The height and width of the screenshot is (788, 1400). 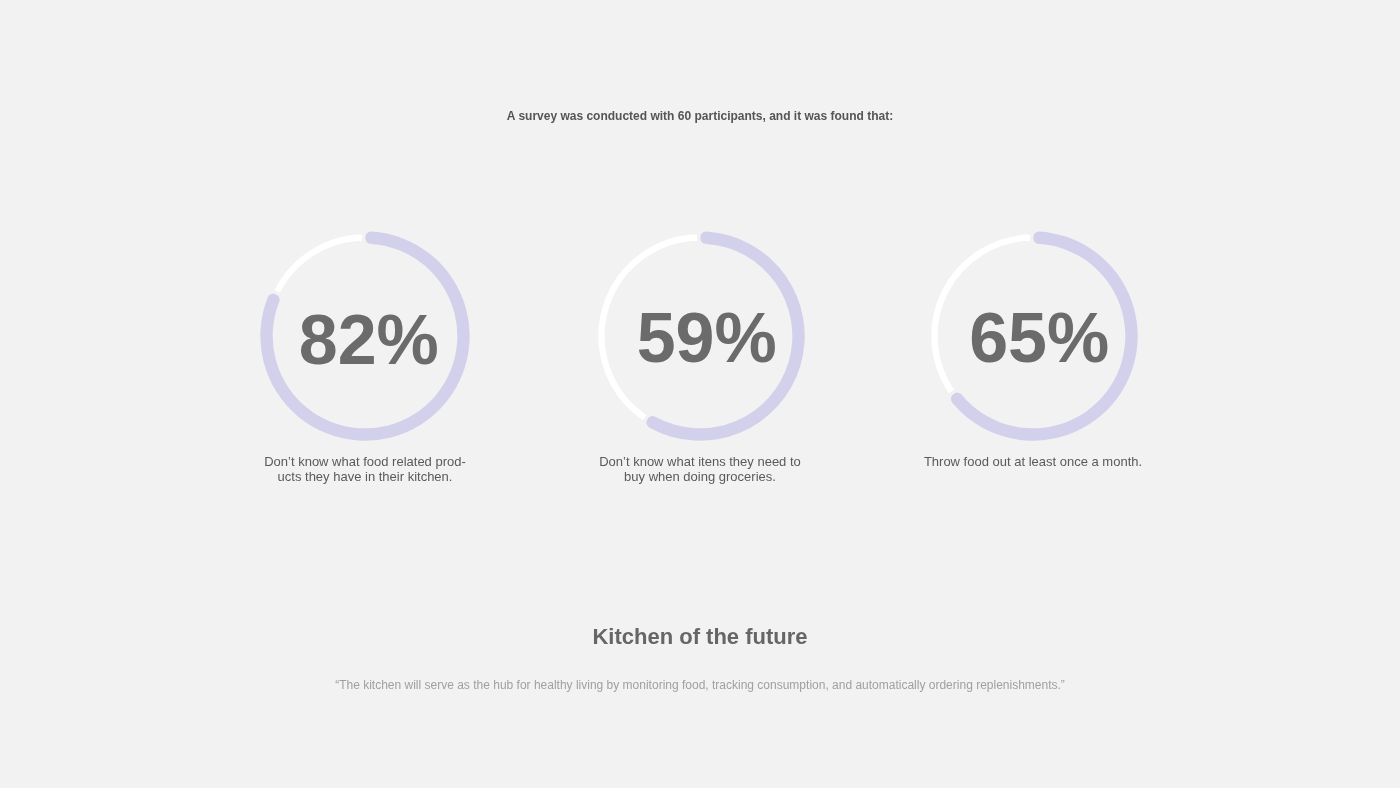 I want to click on text: Kitchen of the future, so click(x=700, y=637).